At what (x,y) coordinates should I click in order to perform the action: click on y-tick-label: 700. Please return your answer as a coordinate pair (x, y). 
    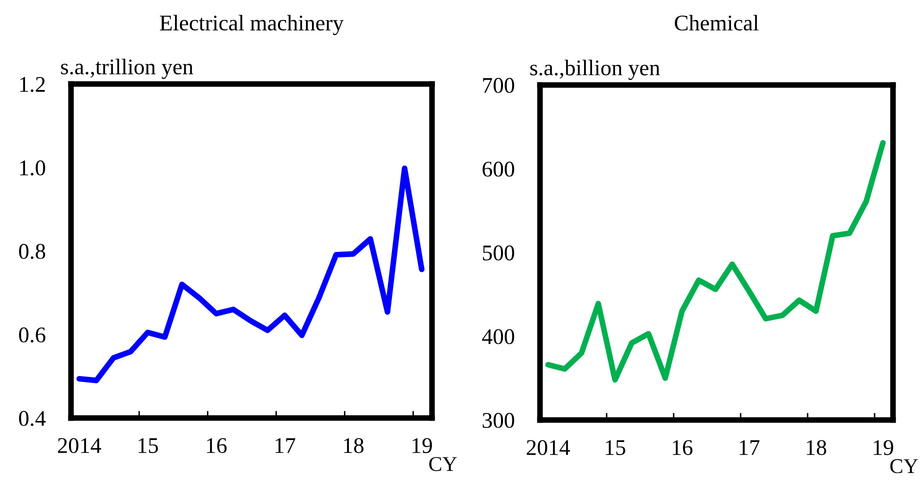
    Looking at the image, I should click on (498, 85).